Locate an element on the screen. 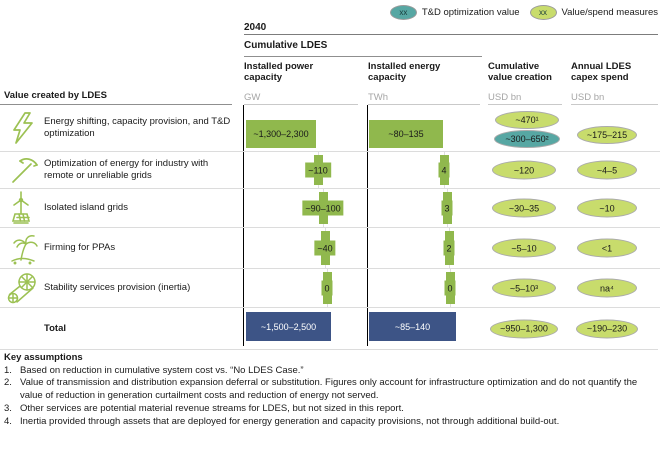  year-underline is located at coordinates (451, 34).